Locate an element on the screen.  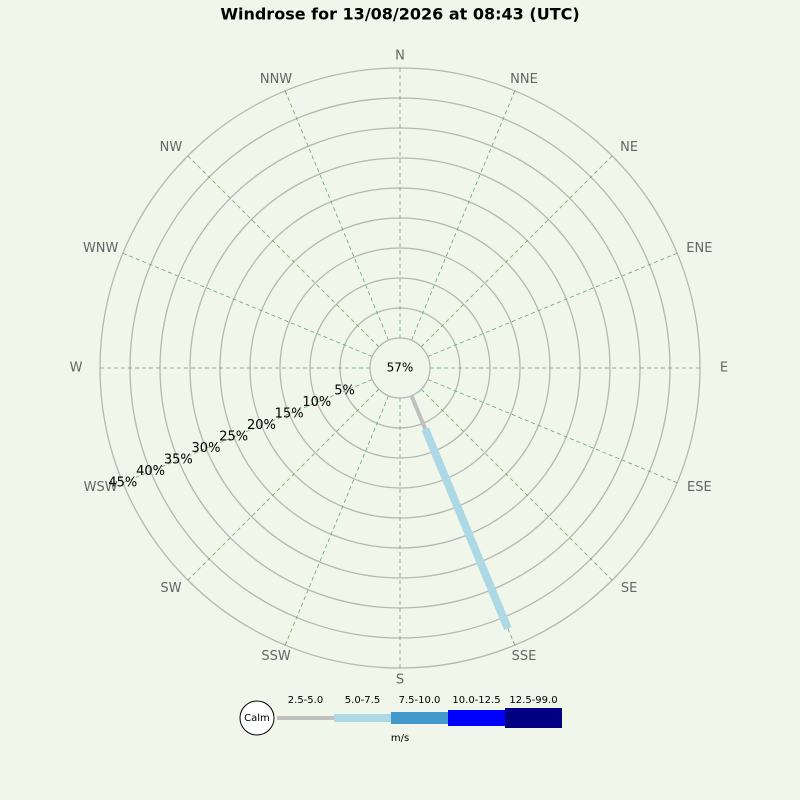
calm-value: 57% is located at coordinates (400, 368).